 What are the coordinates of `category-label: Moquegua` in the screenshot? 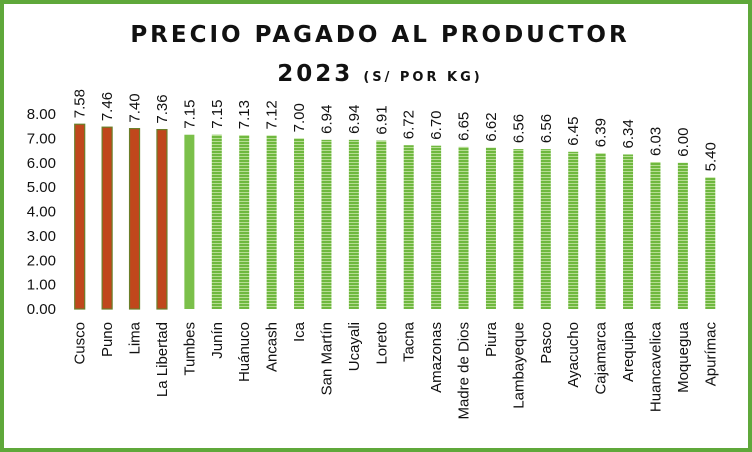 It's located at (683, 357).